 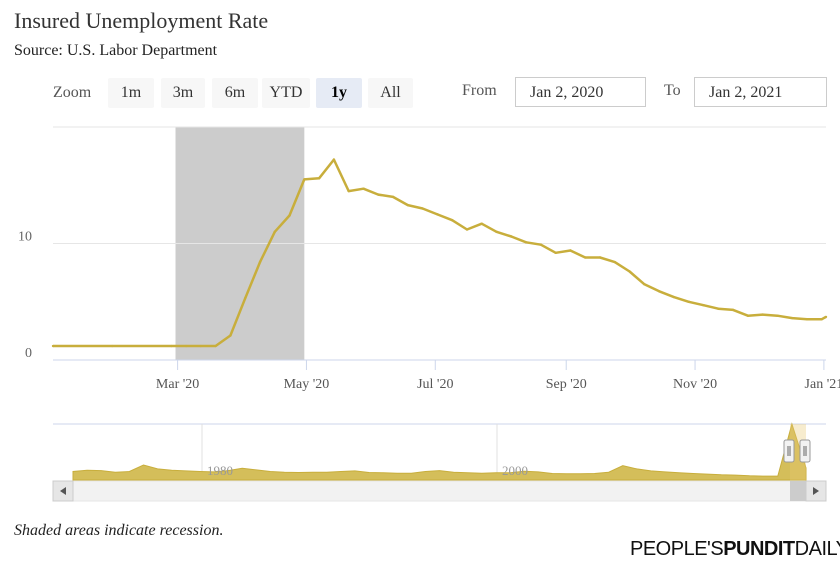 What do you see at coordinates (798, 452) in the screenshot?
I see `navigator-selection` at bounding box center [798, 452].